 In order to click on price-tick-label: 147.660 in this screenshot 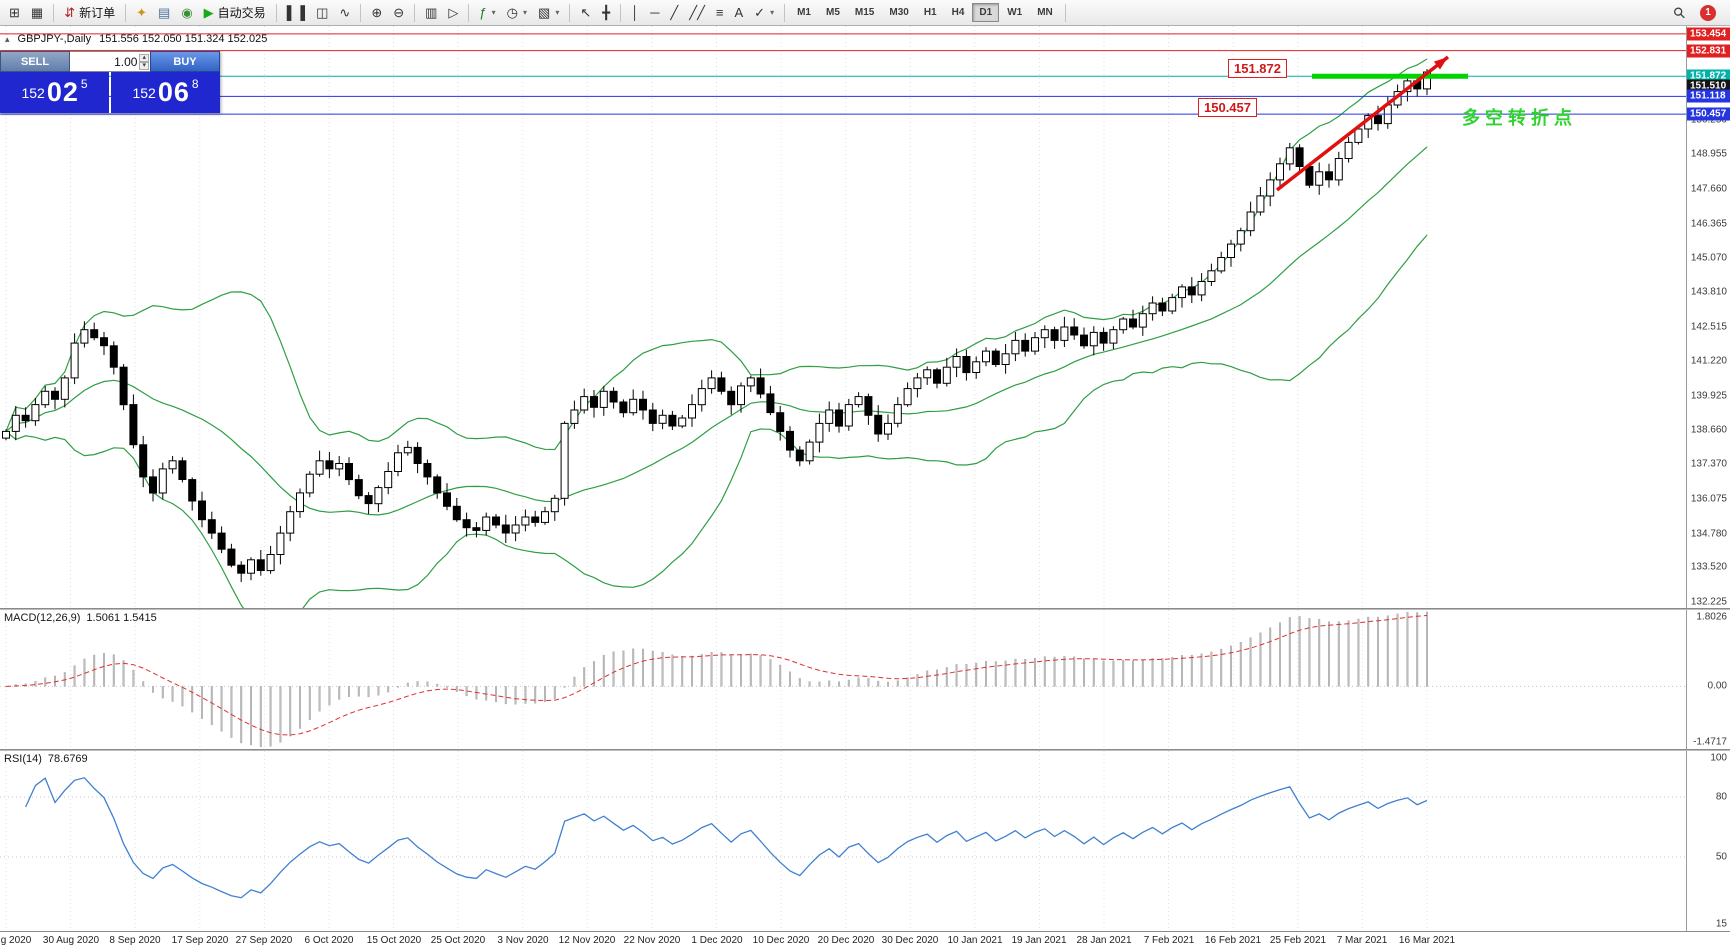, I will do `click(1708, 189)`.